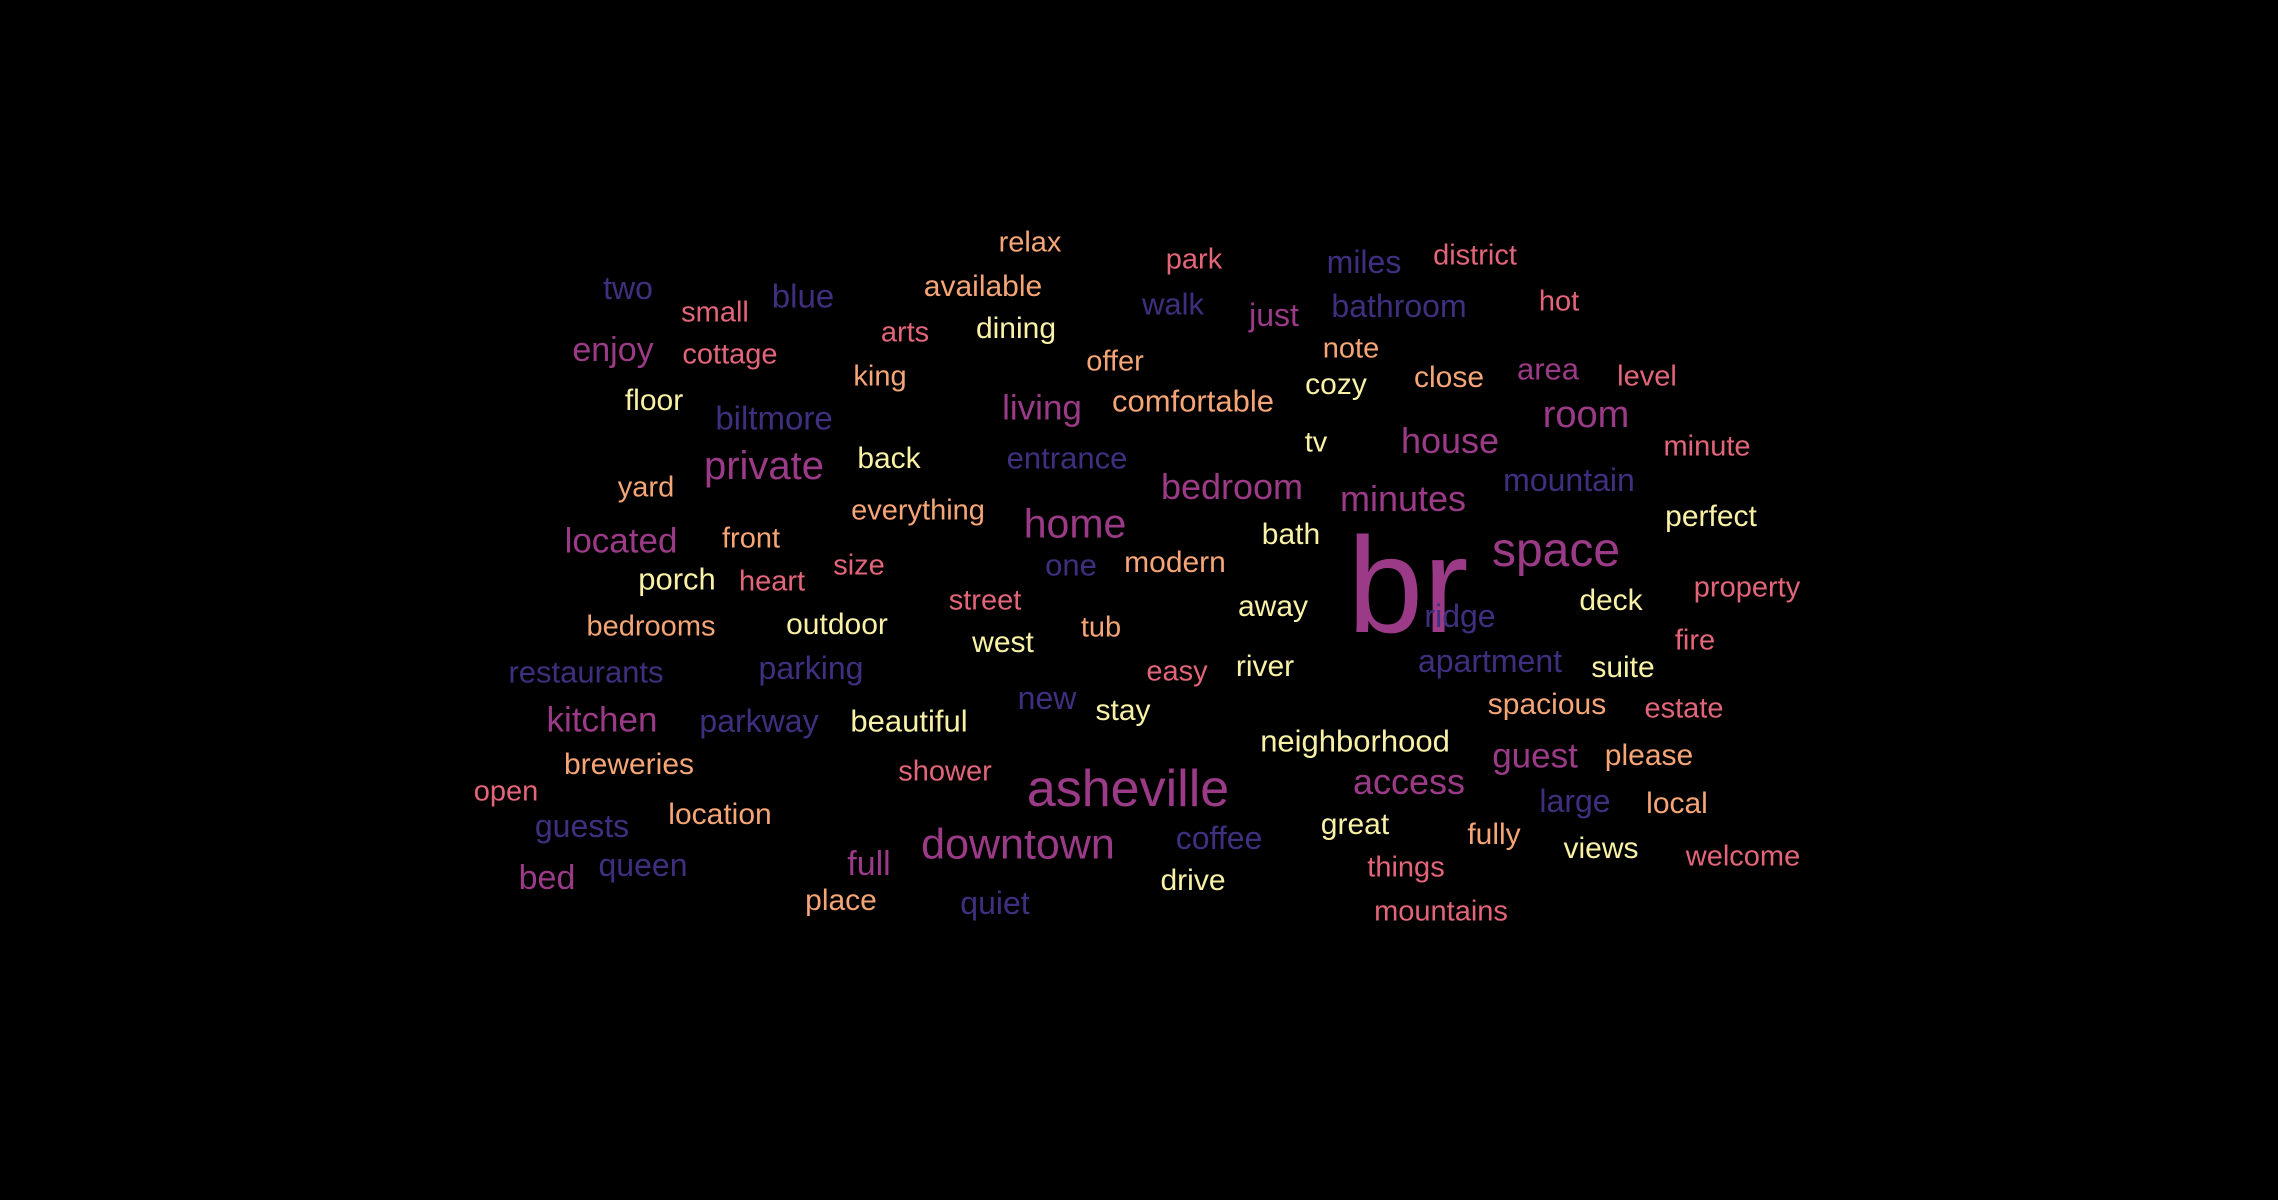 This screenshot has width=2278, height=1200. What do you see at coordinates (1535, 756) in the screenshot?
I see `word: guest` at bounding box center [1535, 756].